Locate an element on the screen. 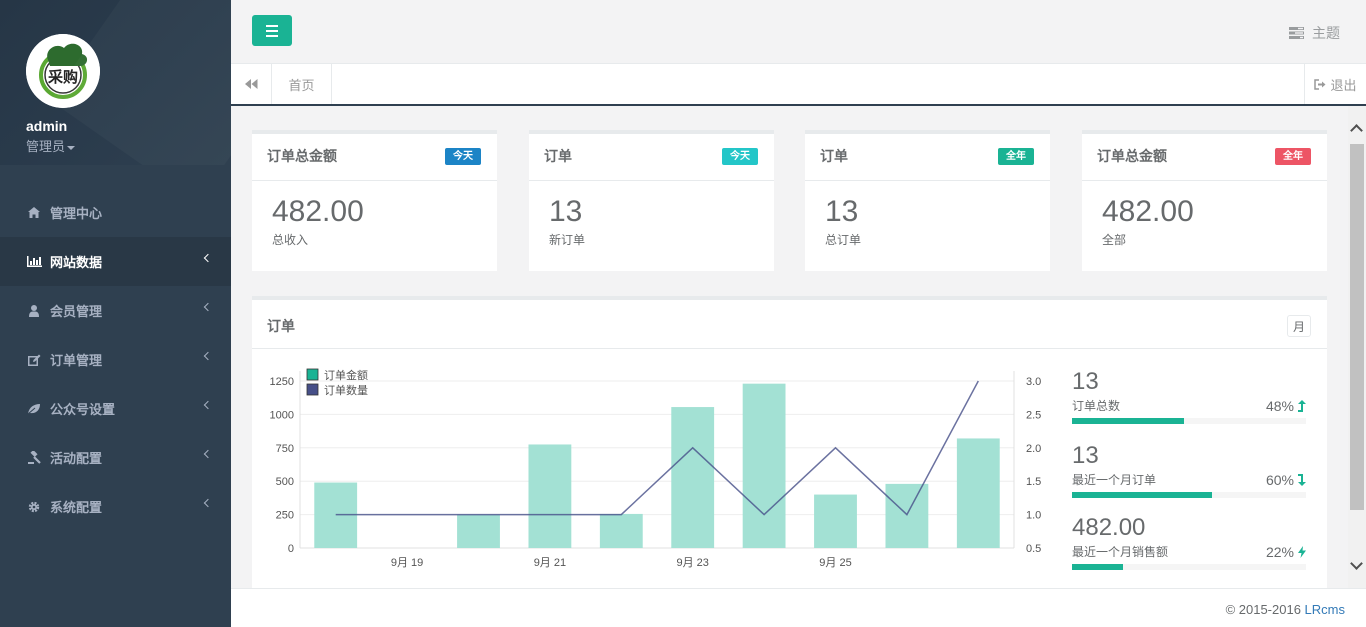 This screenshot has height=627, width=1366. x-tick-label: 9月 21 is located at coordinates (550, 563).